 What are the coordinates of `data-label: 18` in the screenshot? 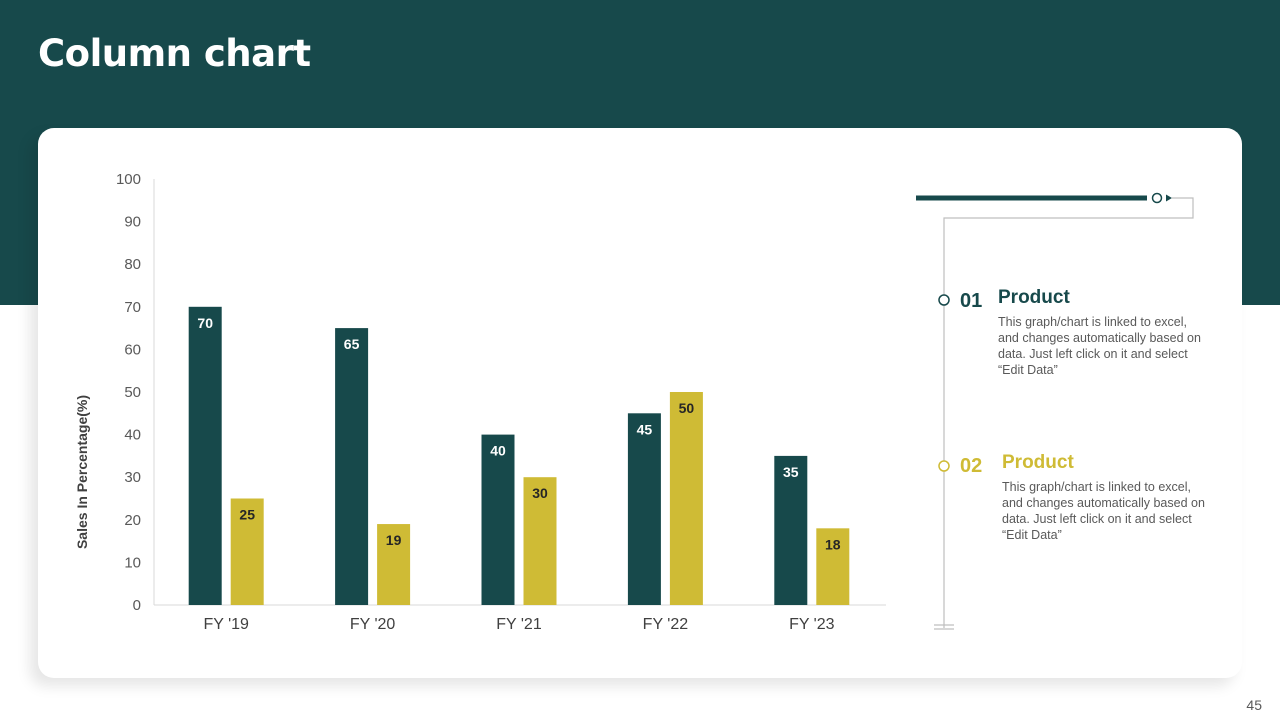 It's located at (833, 544).